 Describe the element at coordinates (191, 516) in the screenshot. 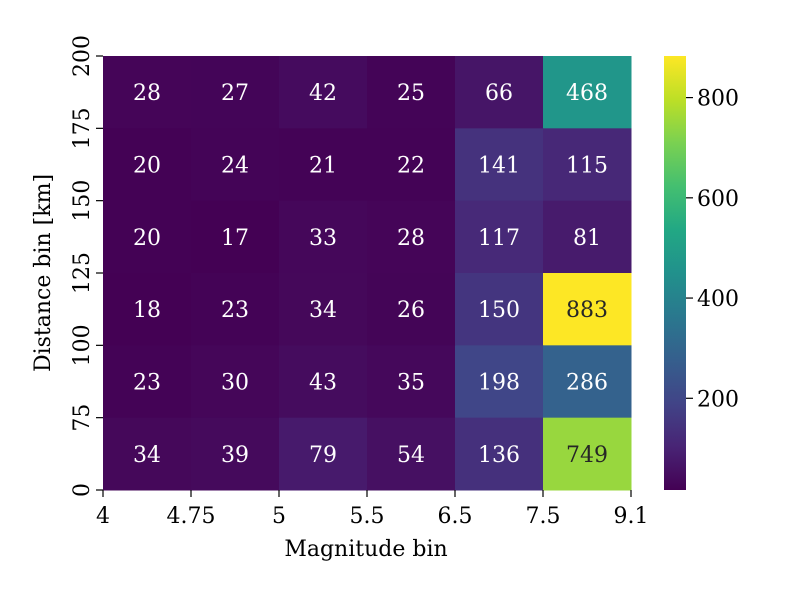

I see `x-tick-label: 4.75` at that location.